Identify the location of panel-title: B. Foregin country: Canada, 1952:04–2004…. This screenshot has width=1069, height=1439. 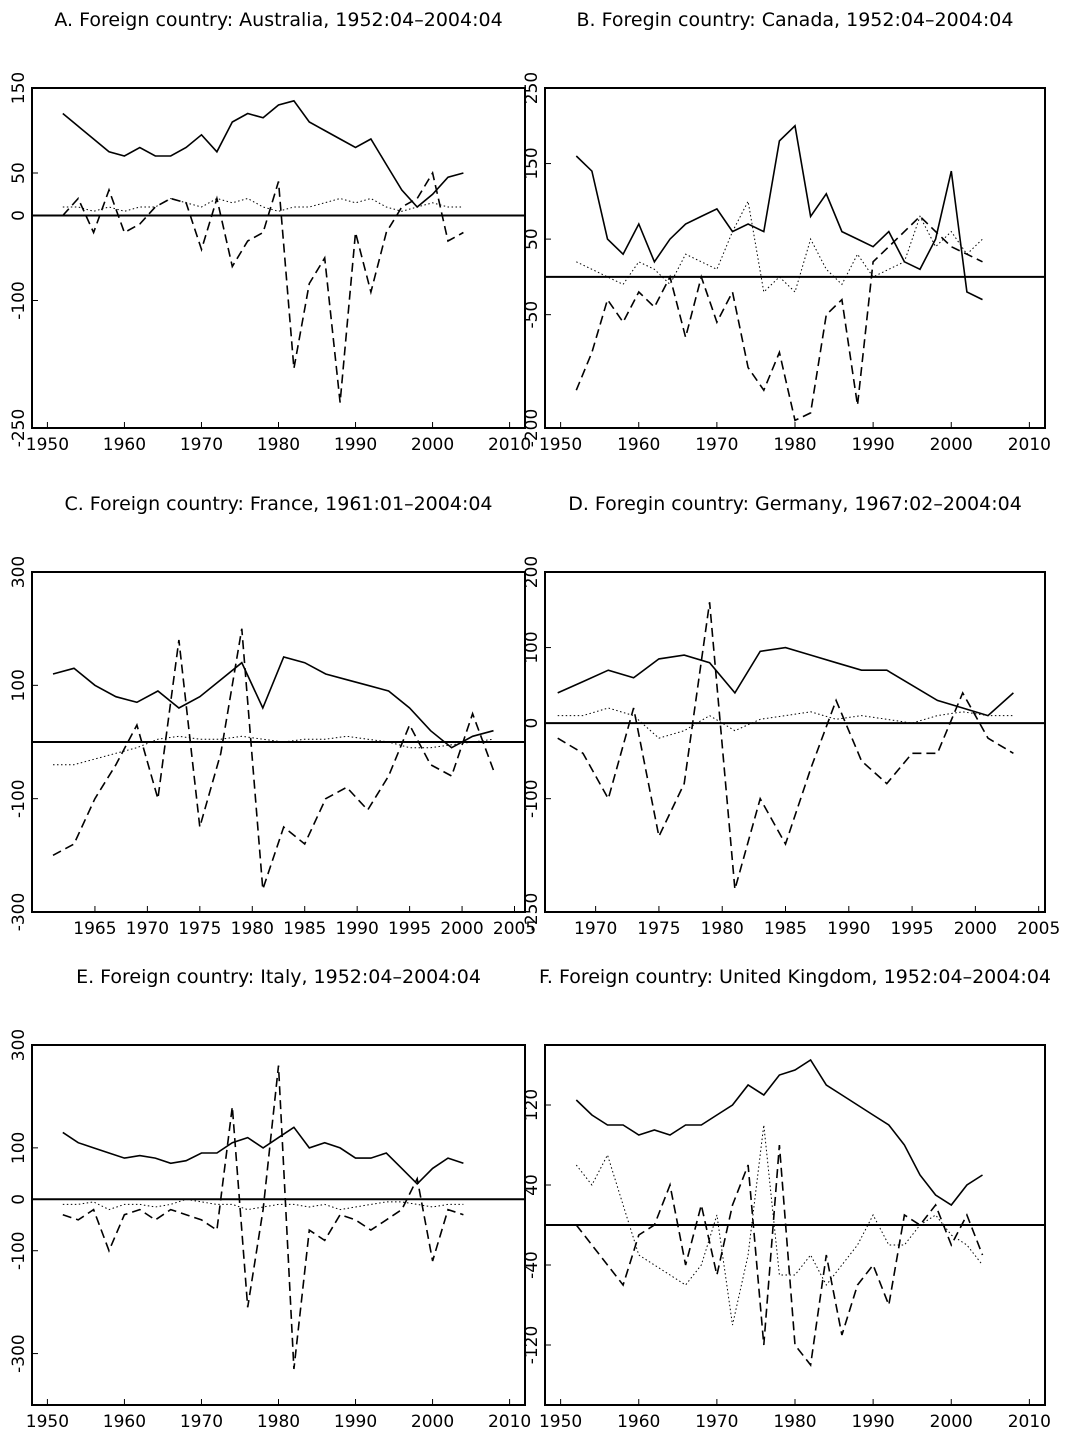
(795, 20).